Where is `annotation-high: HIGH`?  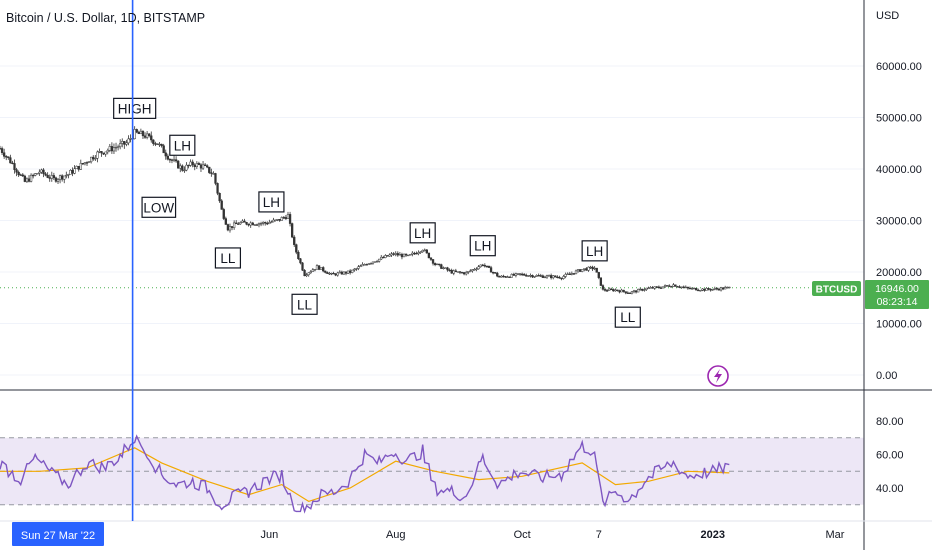
annotation-high: HIGH is located at coordinates (135, 108).